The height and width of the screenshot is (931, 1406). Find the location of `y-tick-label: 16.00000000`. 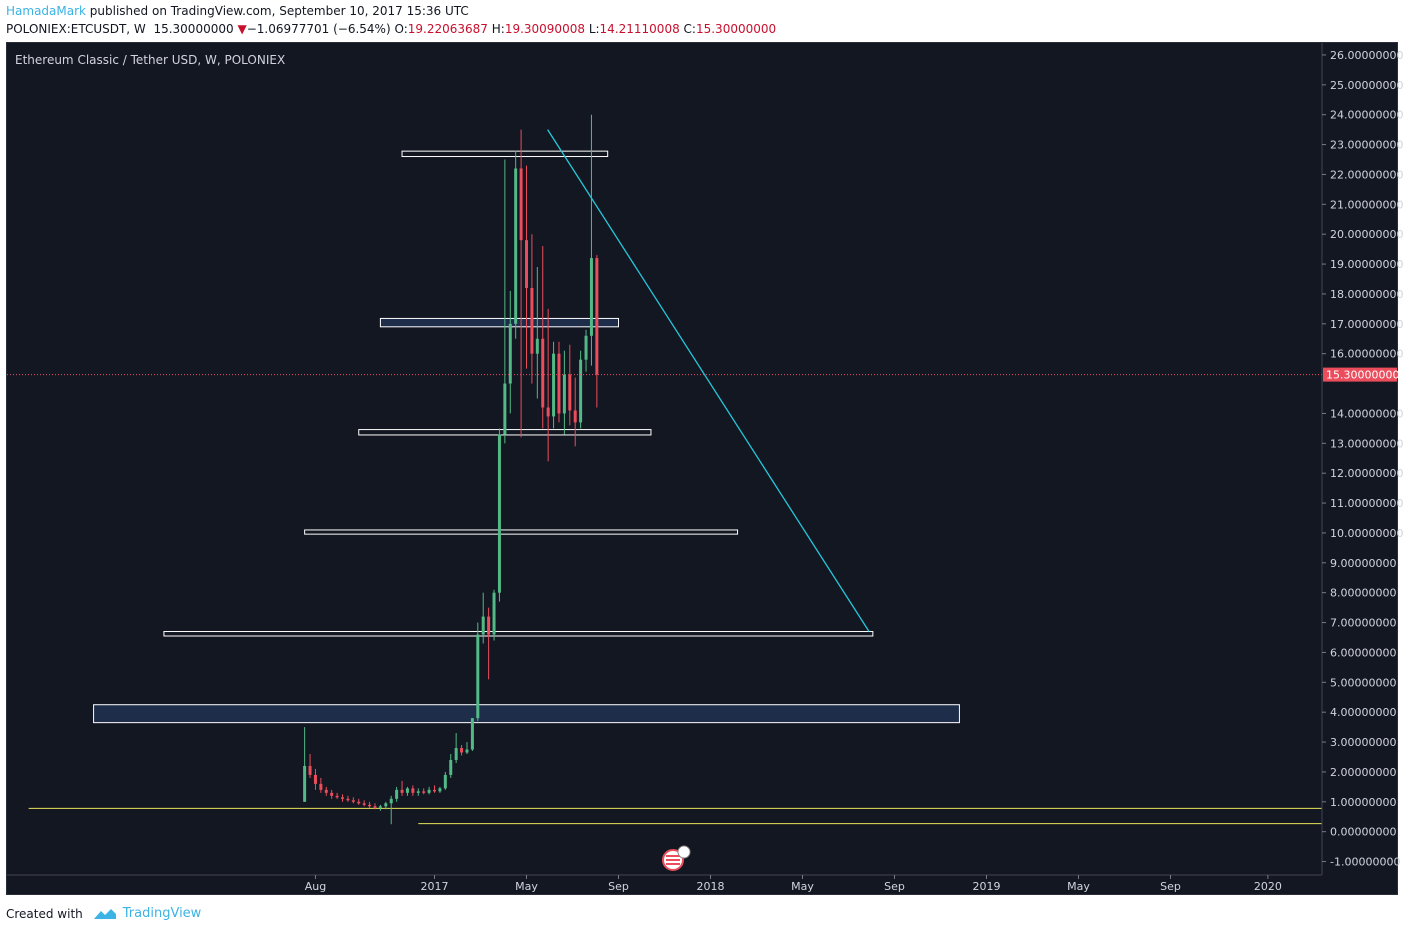

y-tick-label: 16.00000000 is located at coordinates (1366, 354).